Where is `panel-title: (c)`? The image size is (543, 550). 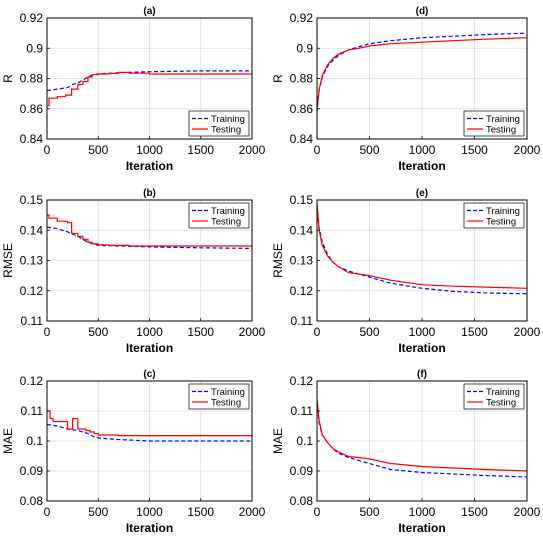
panel-title: (c) is located at coordinates (149, 374).